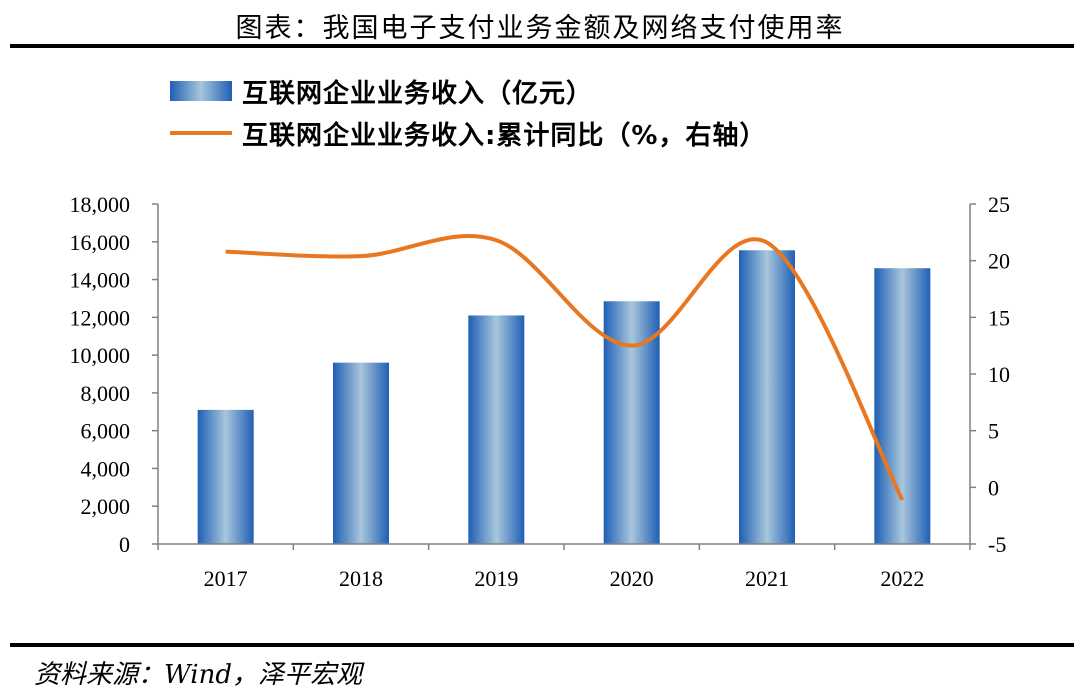 The width and height of the screenshot is (1080, 699). I want to click on right-tick-label: 25, so click(999, 204).